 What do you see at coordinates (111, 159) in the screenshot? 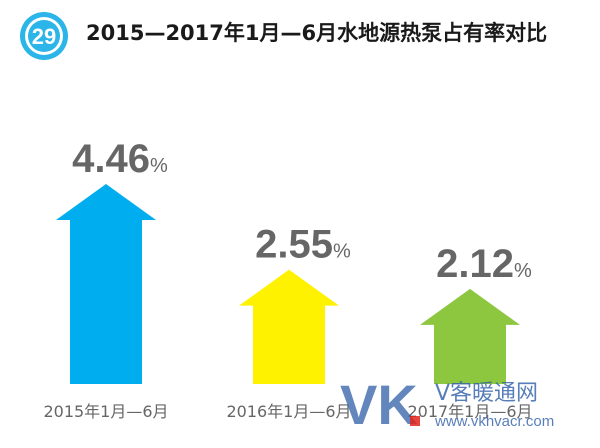
I see `value-number-1: 4.46` at bounding box center [111, 159].